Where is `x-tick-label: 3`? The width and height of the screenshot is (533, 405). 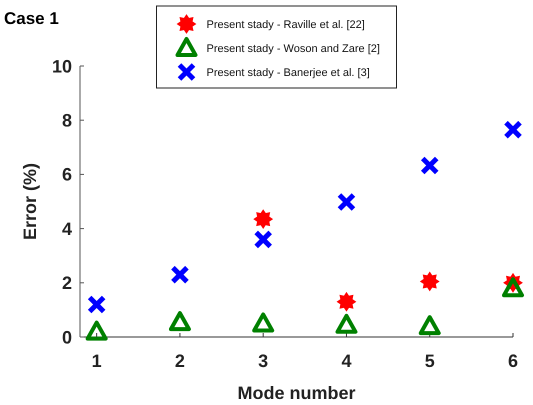
x-tick-label: 3 is located at coordinates (263, 361).